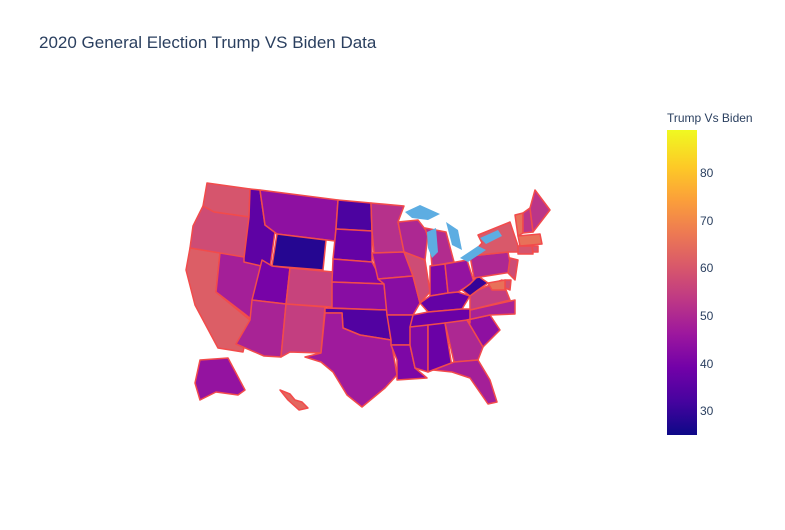 The width and height of the screenshot is (785, 530). Describe the element at coordinates (303, 330) in the screenshot. I see `state-nm` at that location.